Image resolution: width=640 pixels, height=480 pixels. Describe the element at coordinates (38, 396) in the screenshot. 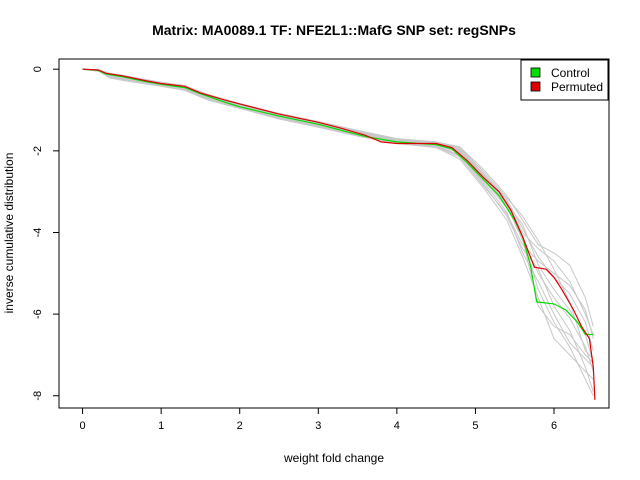

I see `y-tick-label: -8` at that location.